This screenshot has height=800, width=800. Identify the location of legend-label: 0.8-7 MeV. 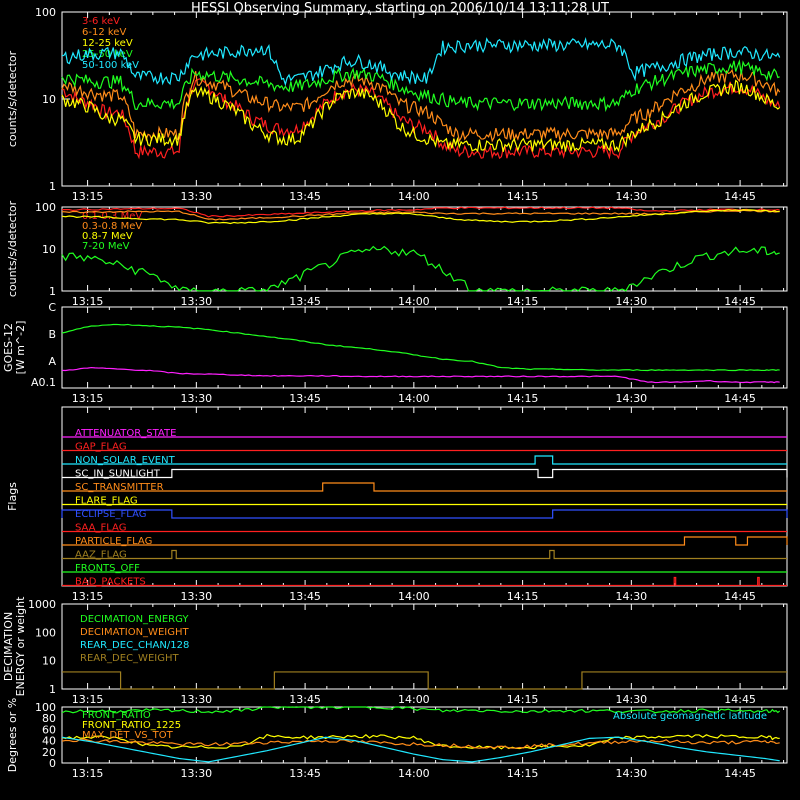
(107, 236).